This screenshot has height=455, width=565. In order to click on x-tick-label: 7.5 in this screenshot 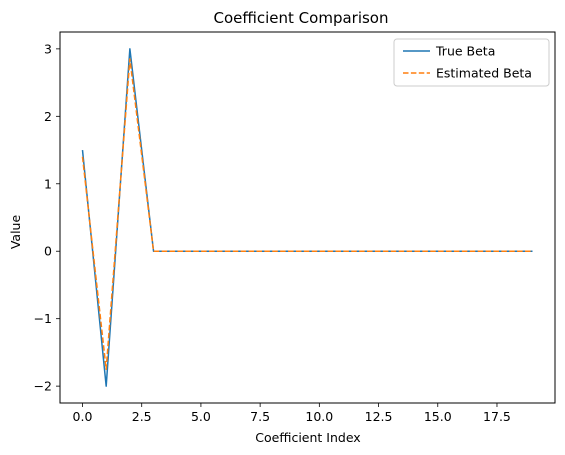, I will do `click(260, 416)`.